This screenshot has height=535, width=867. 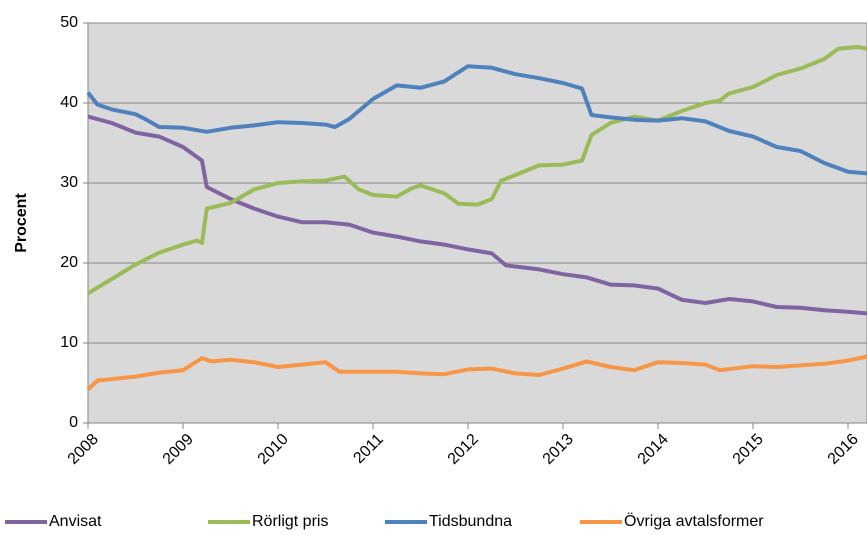 I want to click on x-tick-label: 2014, so click(x=653, y=449).